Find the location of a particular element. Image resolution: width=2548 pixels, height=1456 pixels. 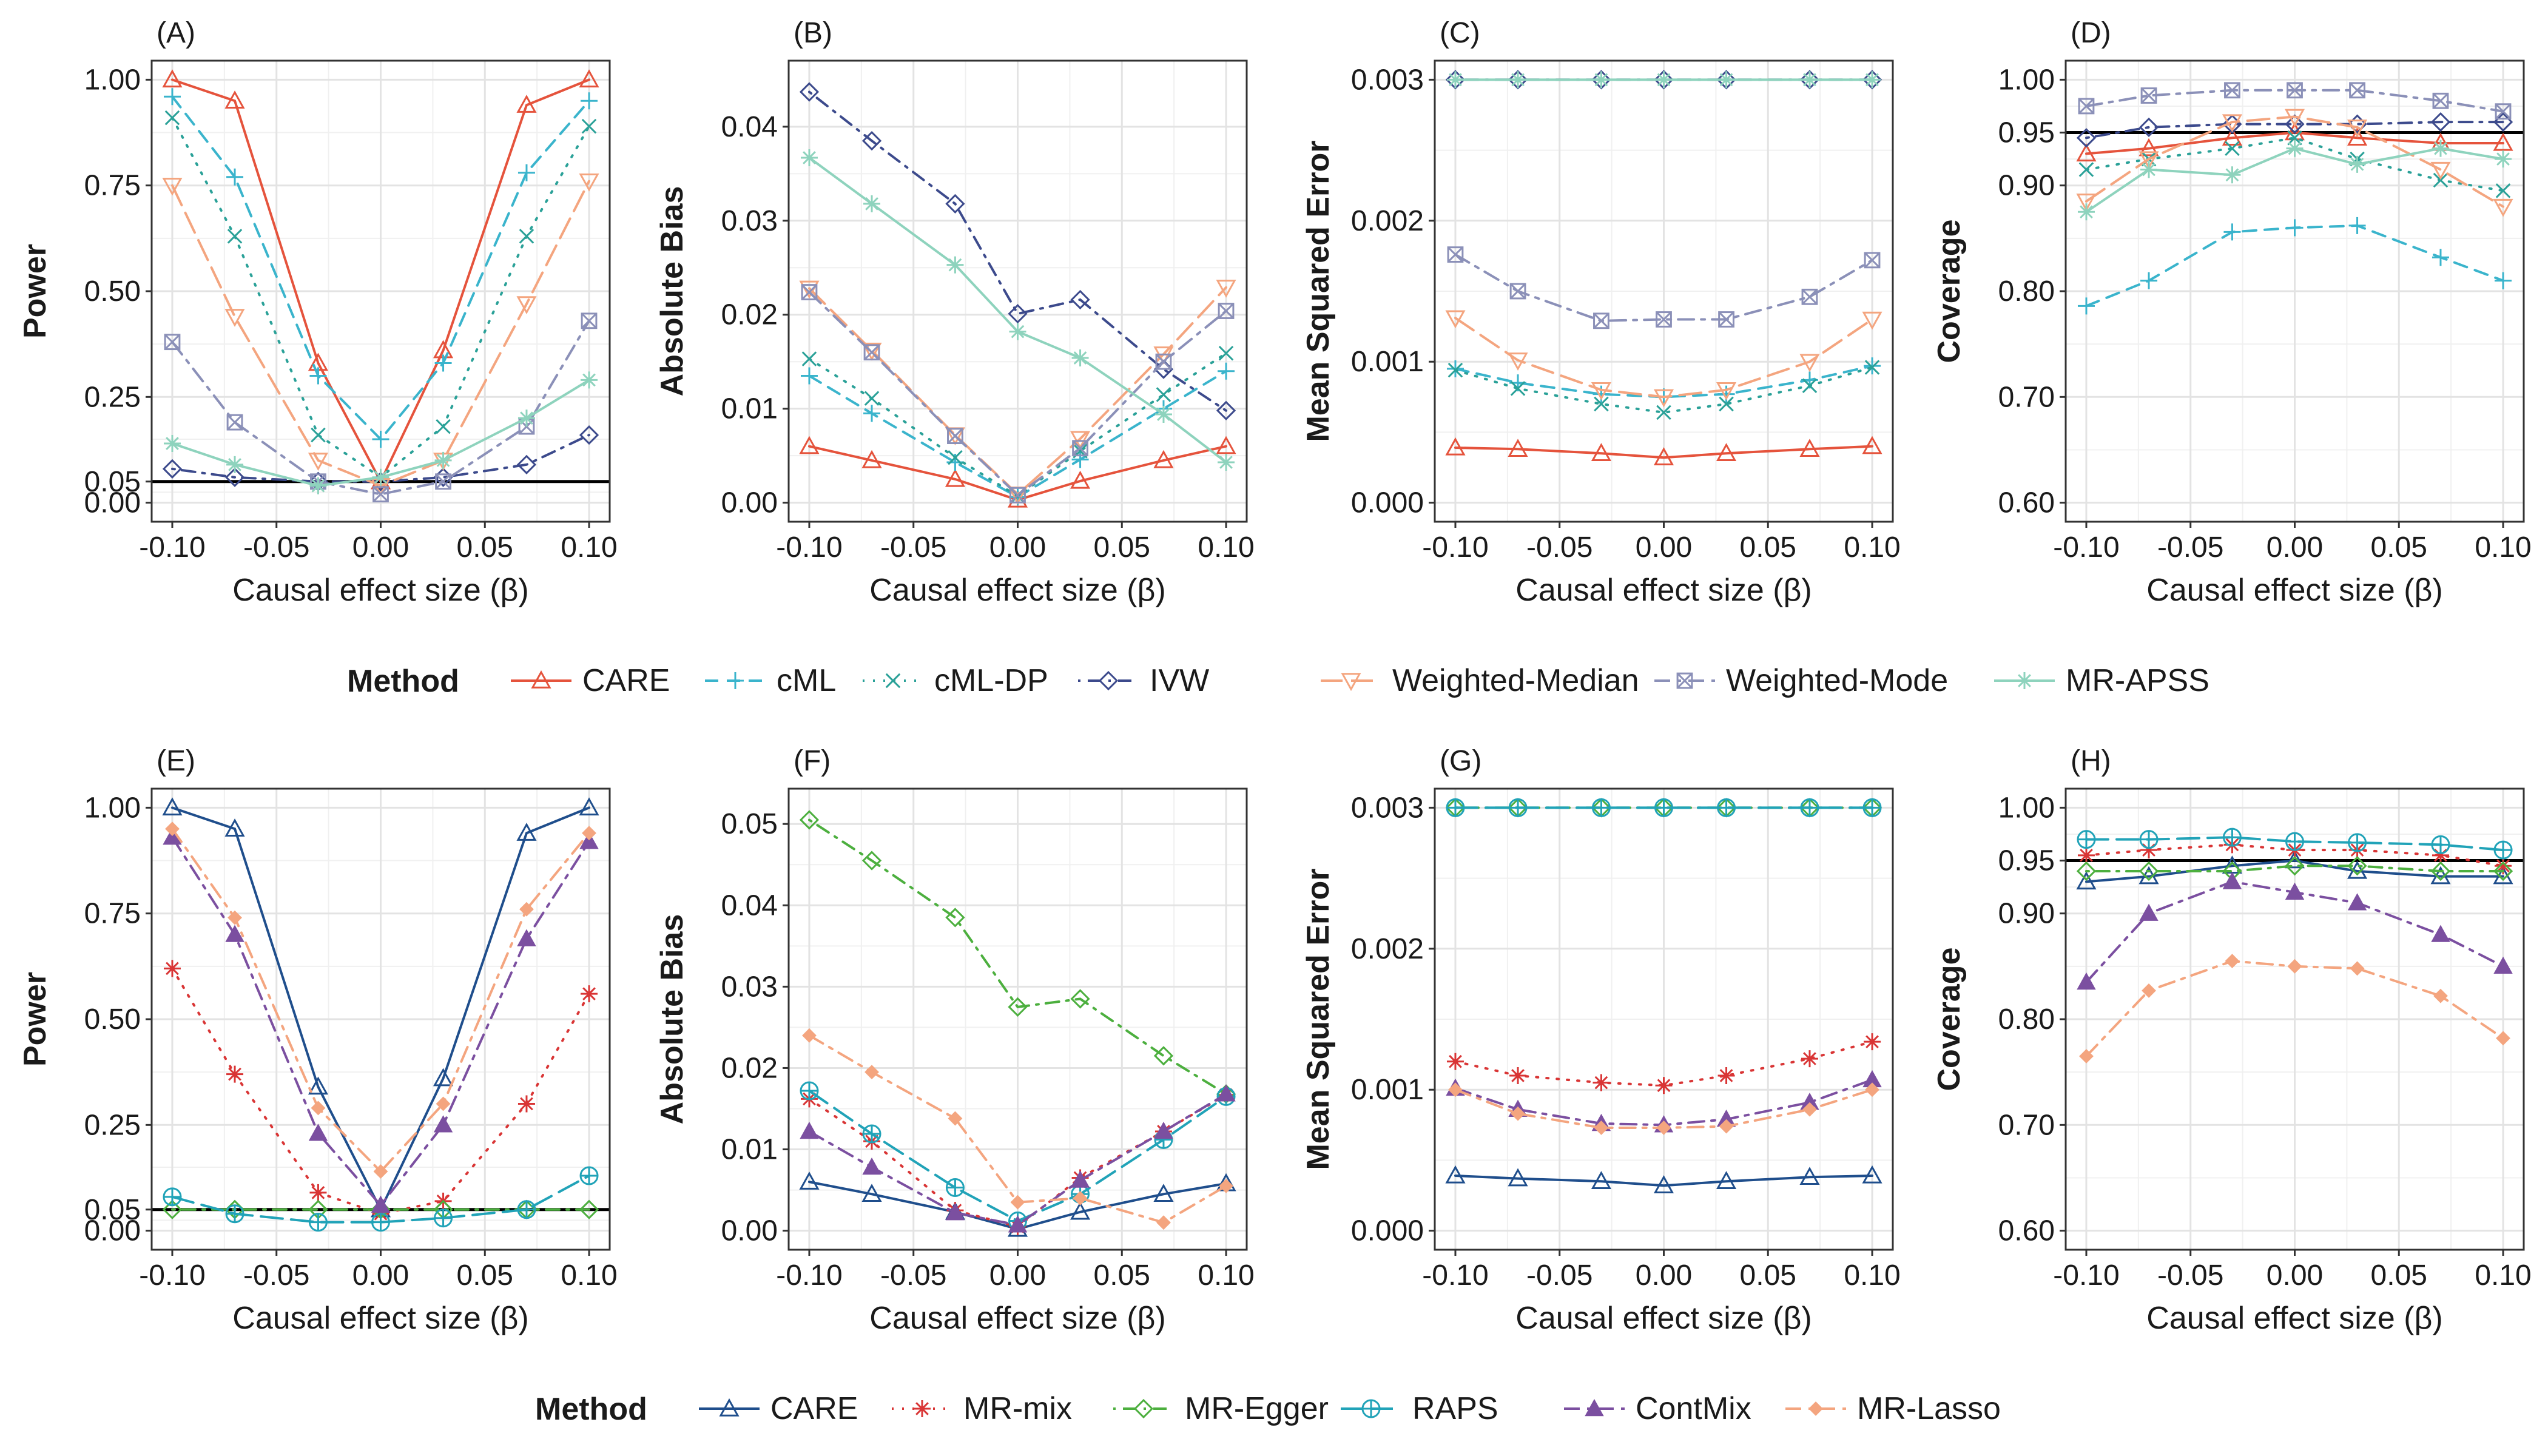

y-tick-label: 0.00 is located at coordinates (112, 503).